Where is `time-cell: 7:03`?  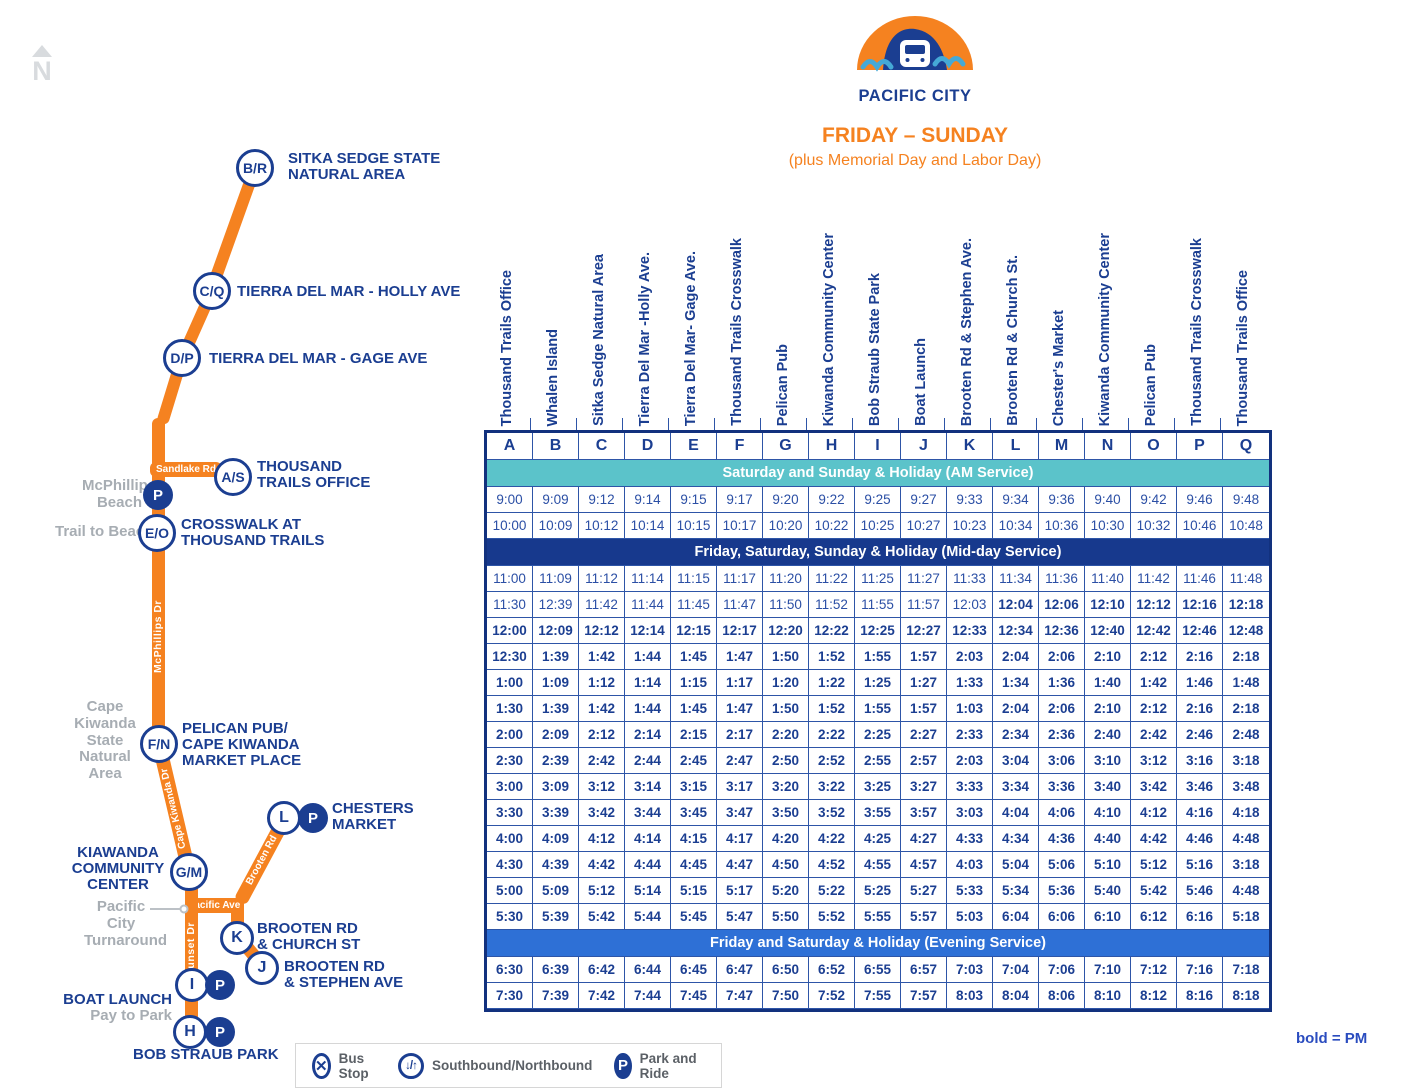
time-cell: 7:03 is located at coordinates (970, 970).